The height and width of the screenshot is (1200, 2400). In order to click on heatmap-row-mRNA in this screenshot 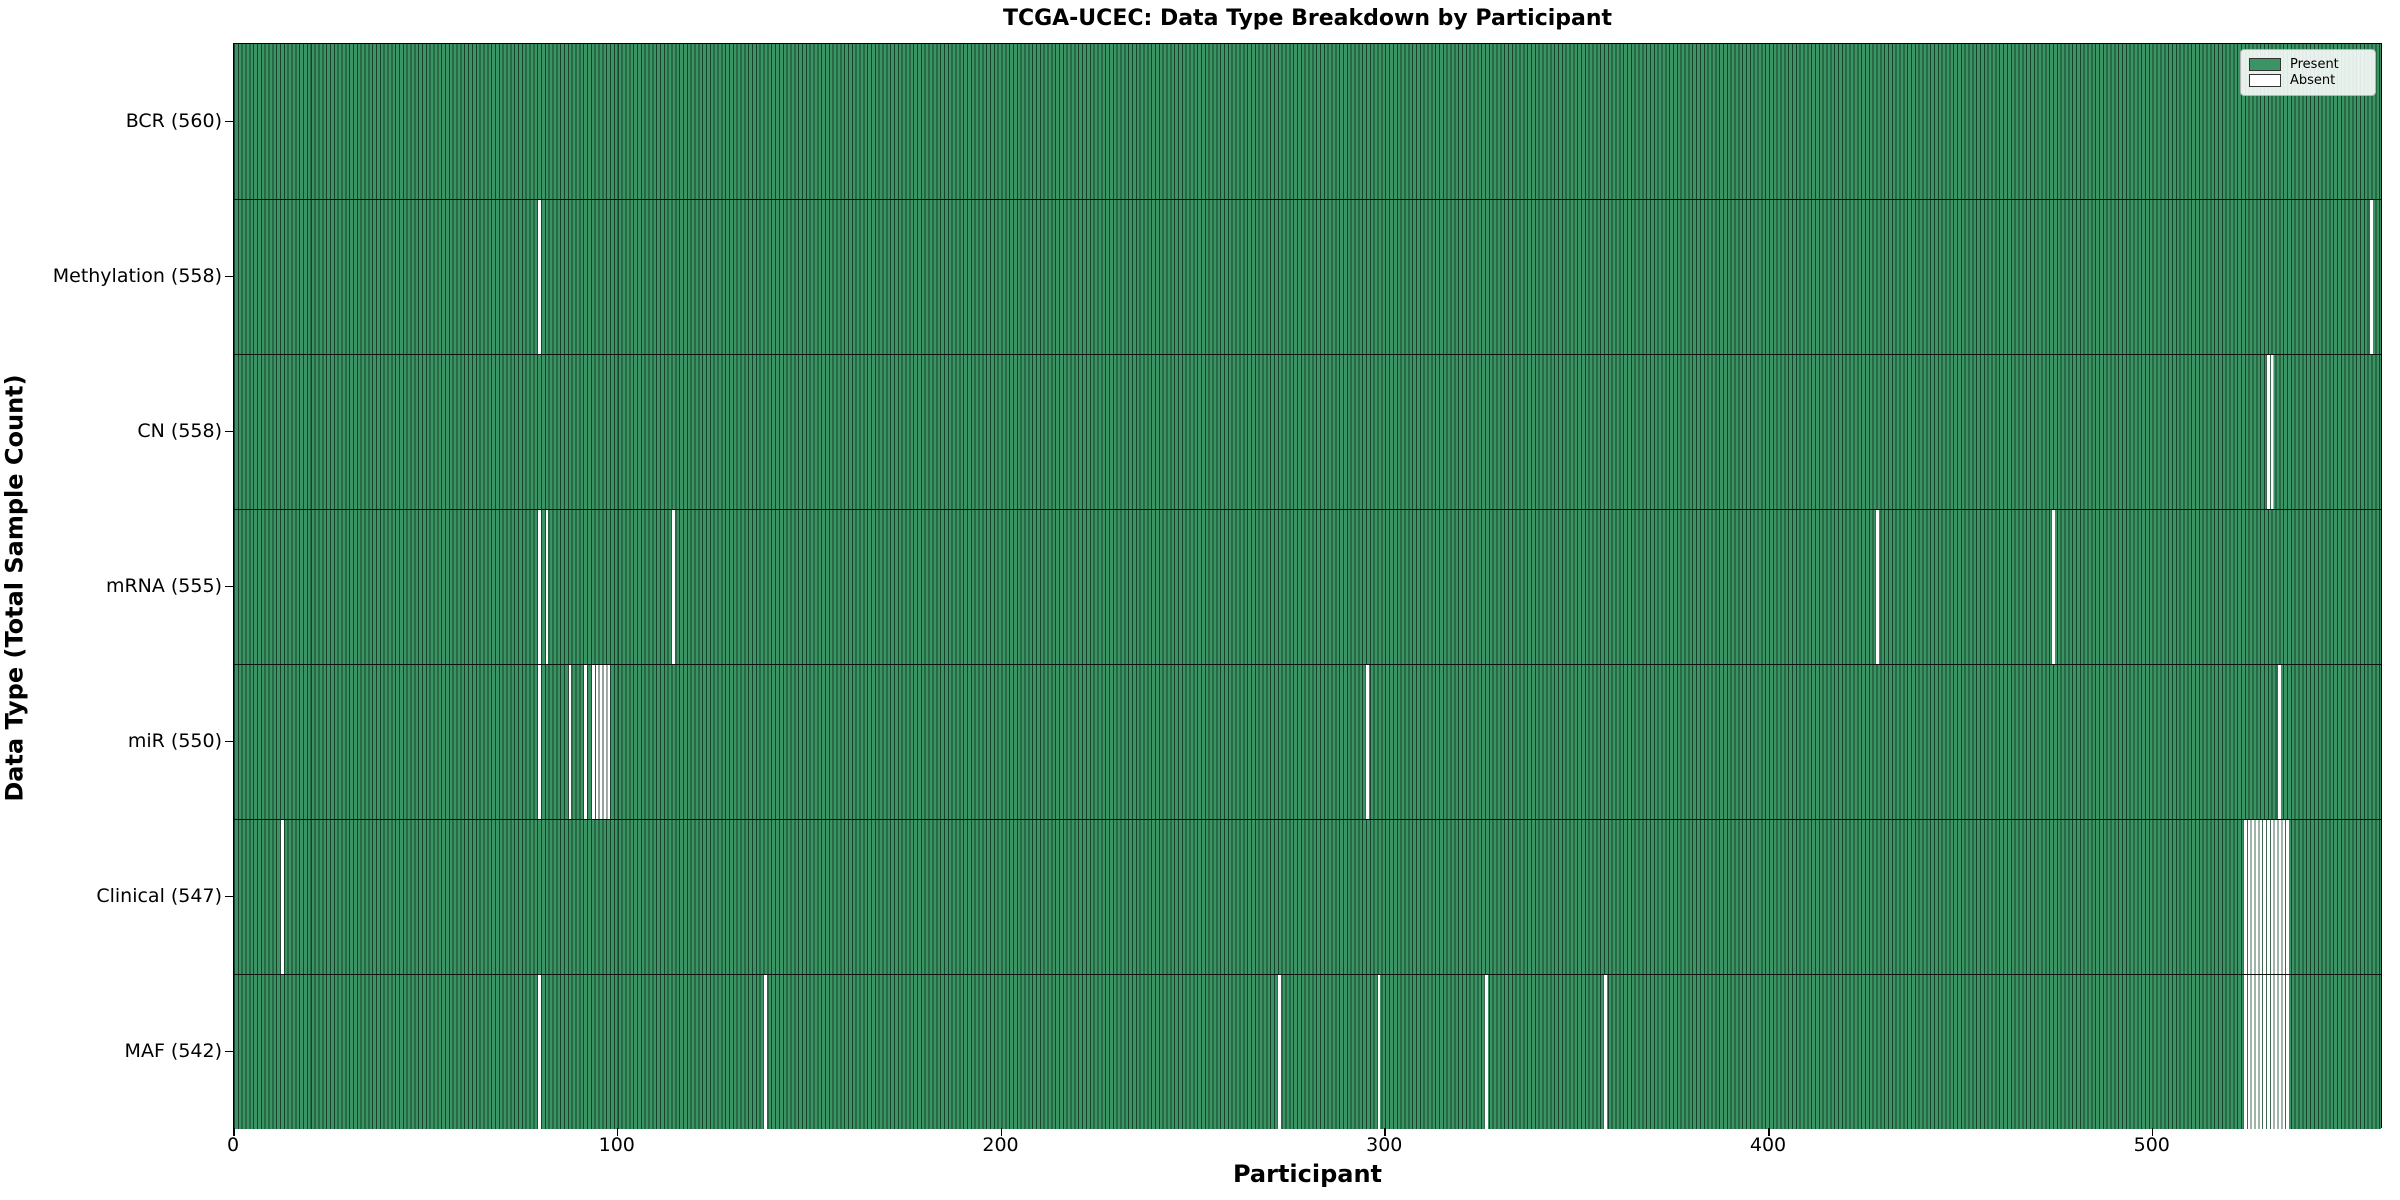, I will do `click(1307, 586)`.